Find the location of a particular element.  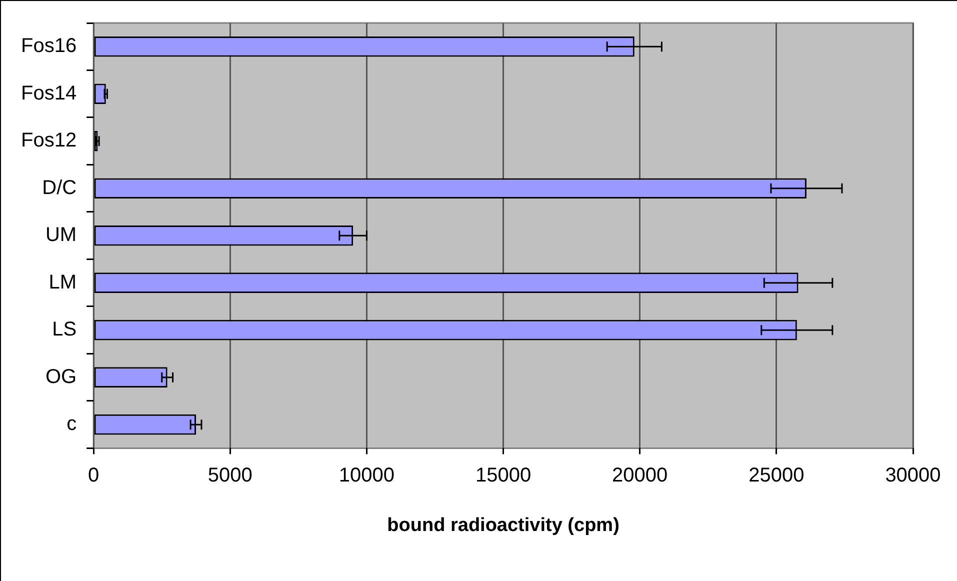

x-tick-label: 25000 is located at coordinates (776, 475).